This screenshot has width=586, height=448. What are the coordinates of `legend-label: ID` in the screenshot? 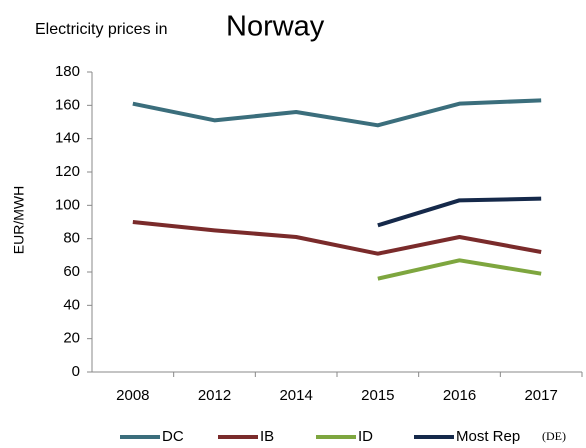 It's located at (365, 436).